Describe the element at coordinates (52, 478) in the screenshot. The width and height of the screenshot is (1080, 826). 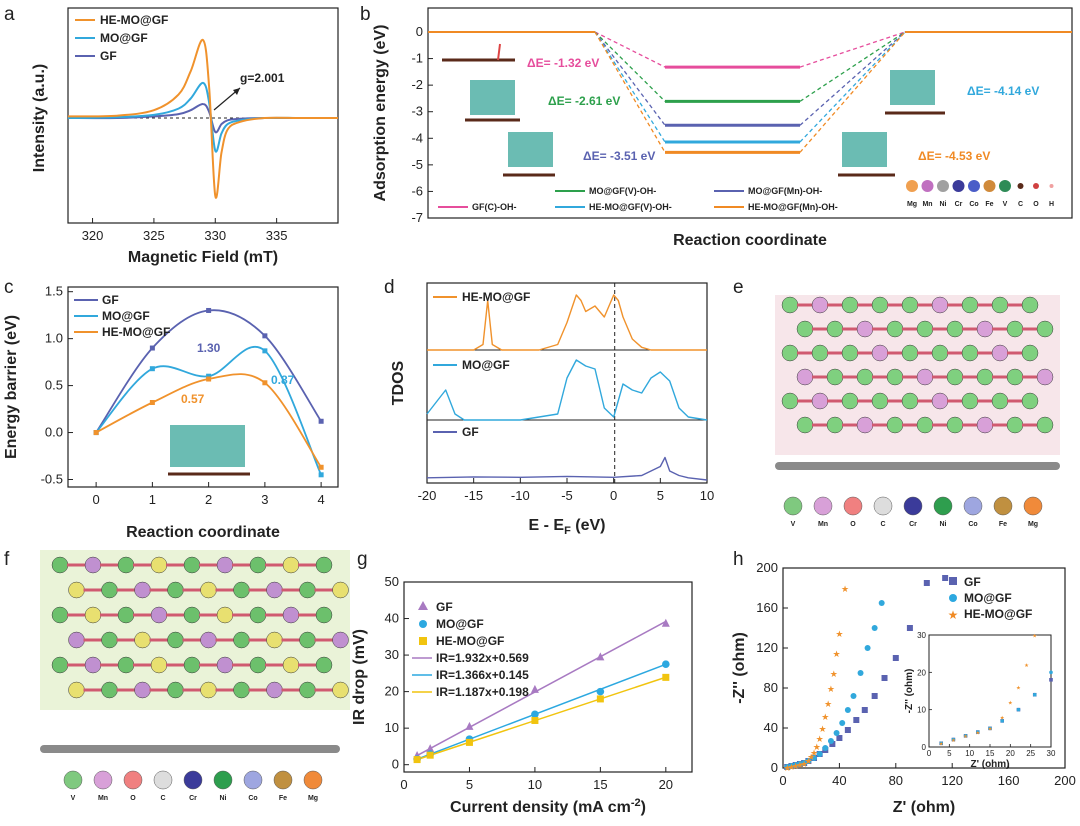
I see `panel-c-ytick-label: -0.5` at that location.